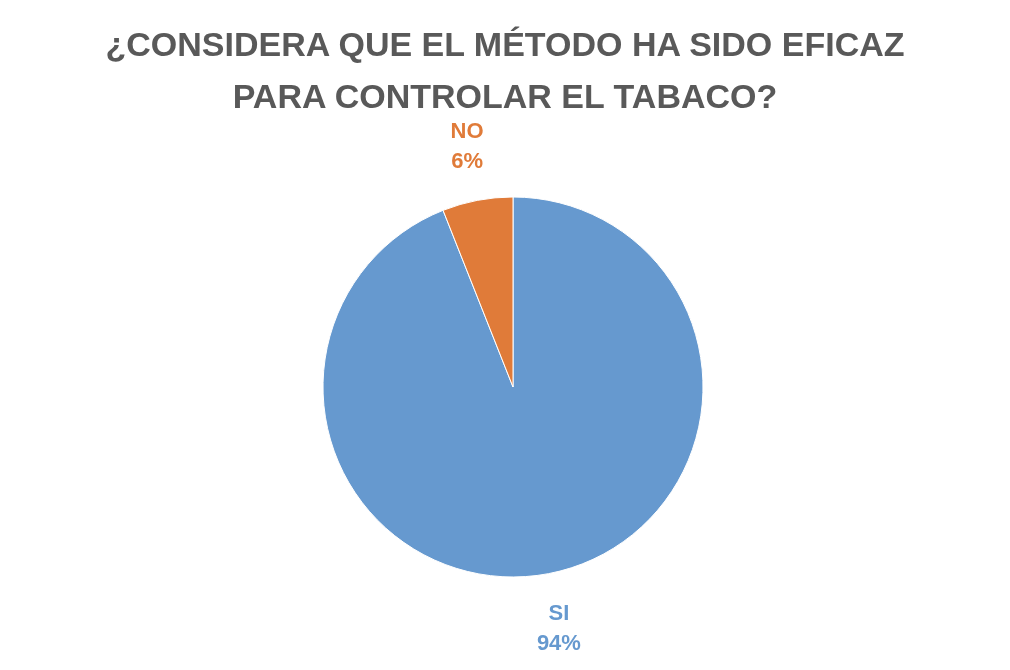 The image size is (1010, 670). I want to click on slice-label: SI, so click(559, 612).